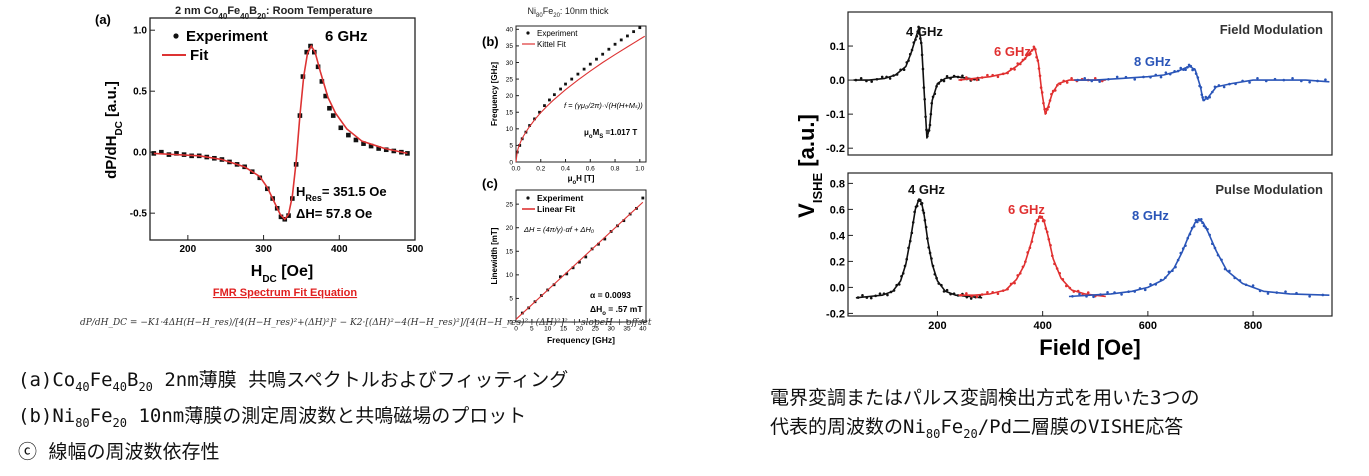 The image size is (1369, 476). Describe the element at coordinates (111, 157) in the screenshot. I see `panel-a-ylabel-part: dP/dH` at that location.